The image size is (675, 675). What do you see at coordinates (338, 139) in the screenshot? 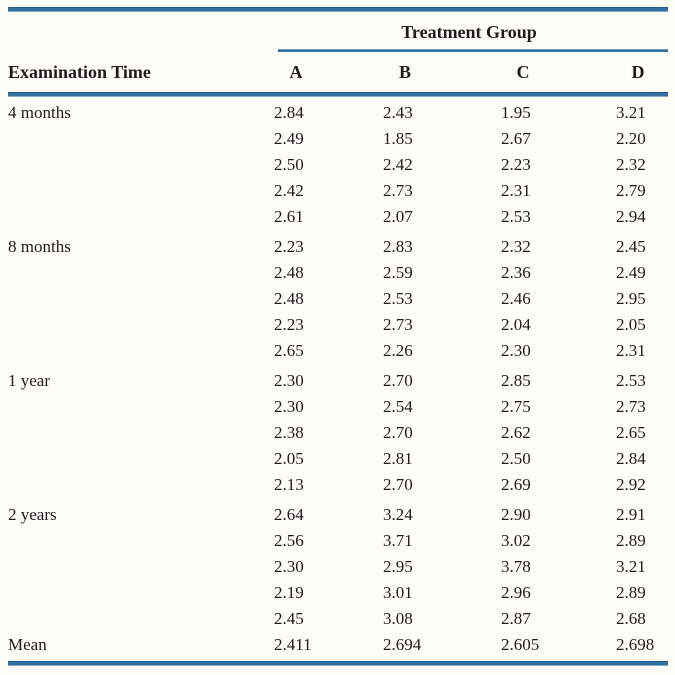
I see `table-row: 2.49 1.85 2.67 2.20` at bounding box center [338, 139].